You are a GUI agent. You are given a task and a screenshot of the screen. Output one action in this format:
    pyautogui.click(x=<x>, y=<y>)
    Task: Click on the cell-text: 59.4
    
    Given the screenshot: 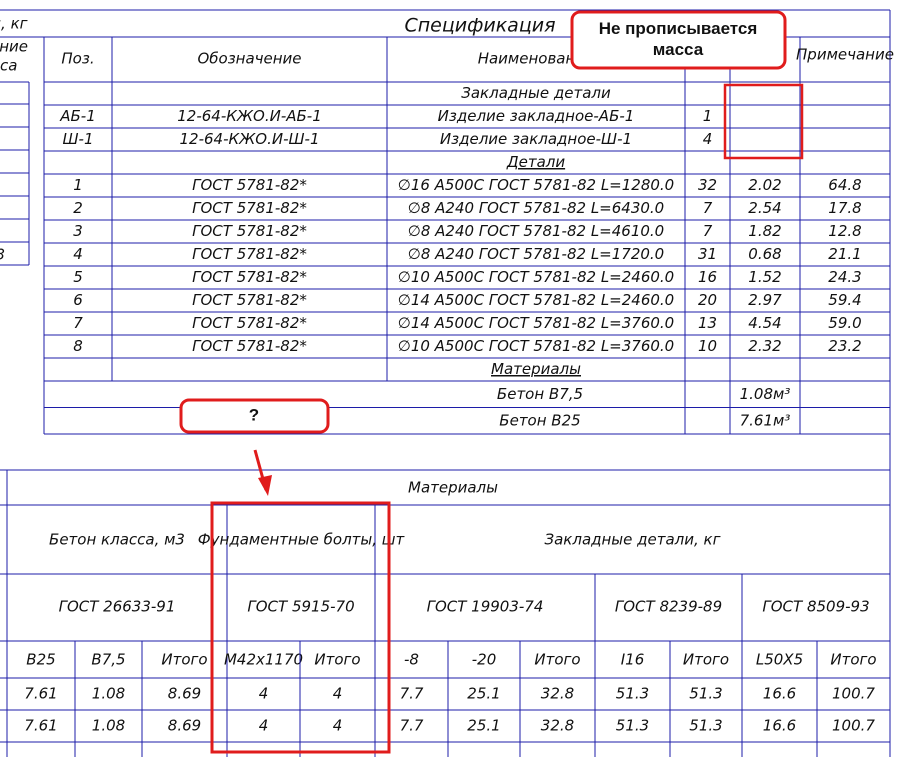 What is the action you would take?
    pyautogui.click(x=844, y=300)
    